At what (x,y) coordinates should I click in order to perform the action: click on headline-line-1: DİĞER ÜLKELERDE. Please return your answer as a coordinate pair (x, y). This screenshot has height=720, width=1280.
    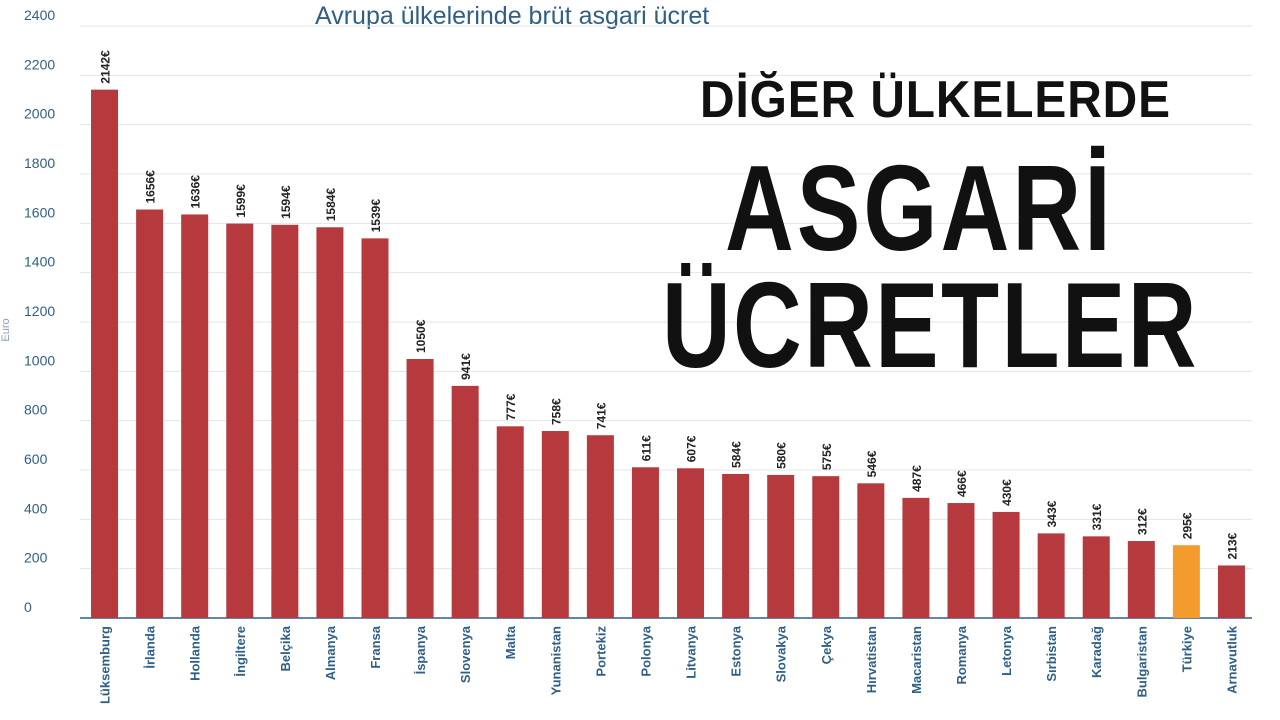
    Looking at the image, I should click on (935, 100).